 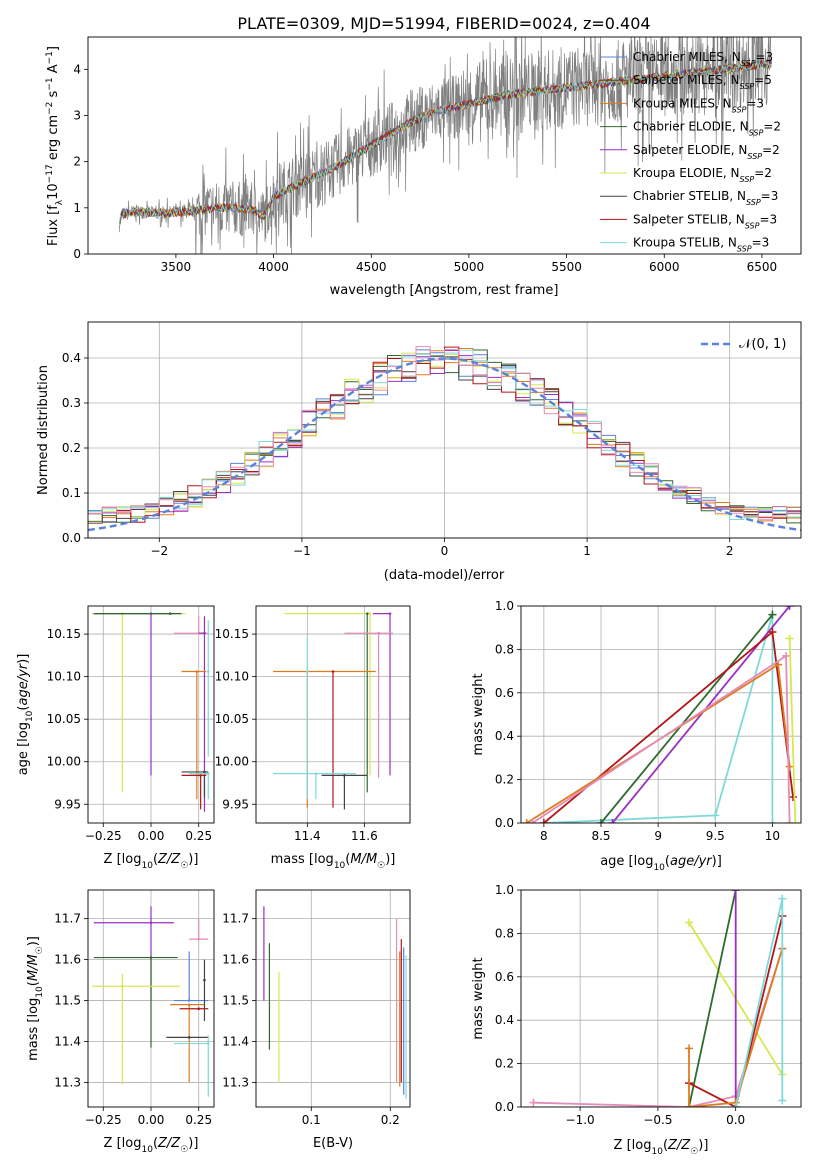 I want to click on y-tick-label: 4, so click(x=77, y=69).